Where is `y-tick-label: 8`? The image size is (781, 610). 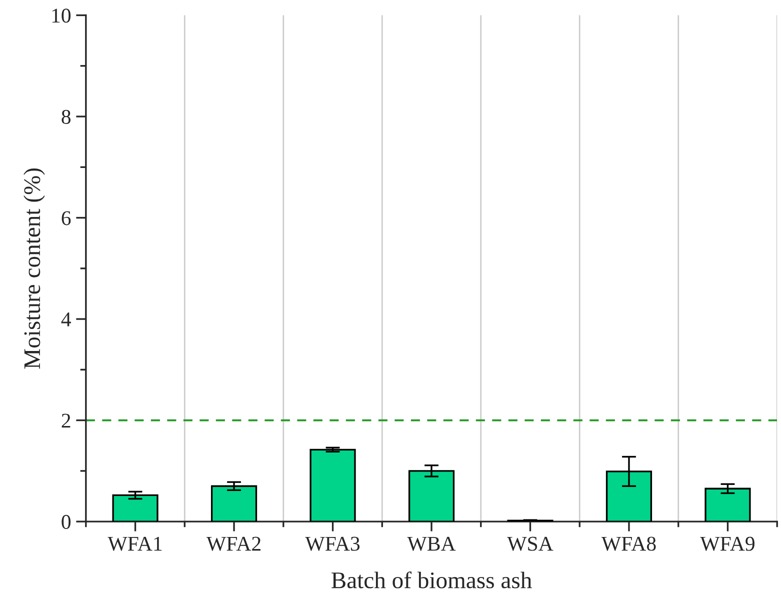
y-tick-label: 8 is located at coordinates (66, 117).